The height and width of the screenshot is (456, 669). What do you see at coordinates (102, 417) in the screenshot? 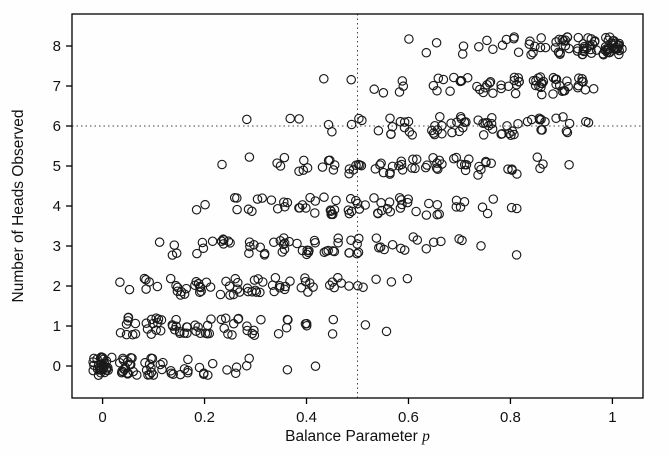
I see `x-tick-label: 0` at bounding box center [102, 417].